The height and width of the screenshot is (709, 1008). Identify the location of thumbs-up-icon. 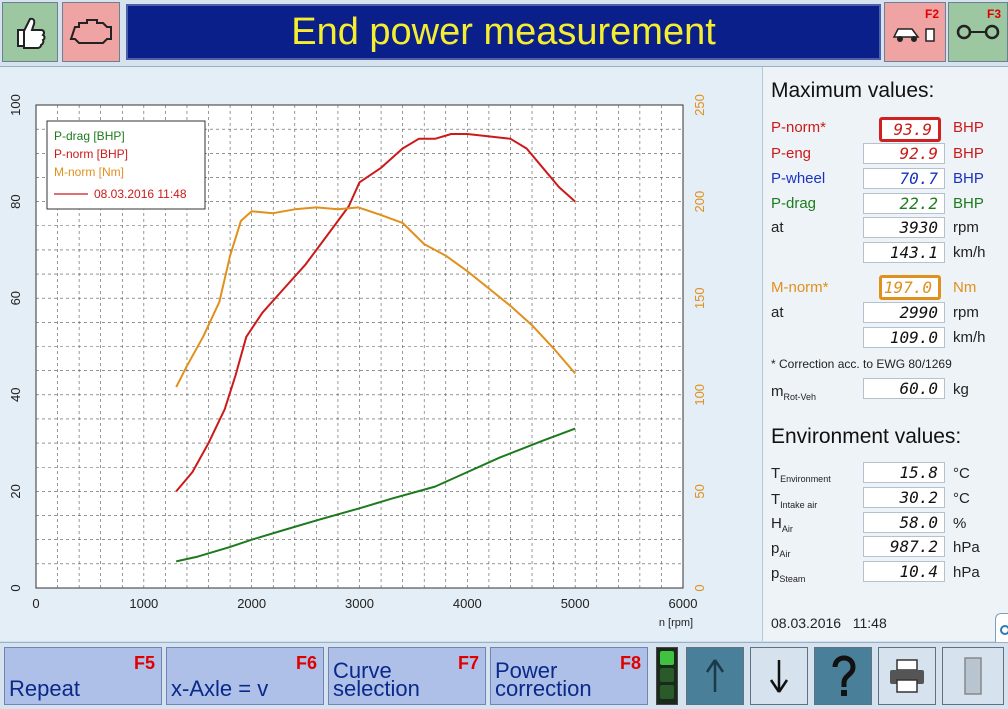
(31, 33).